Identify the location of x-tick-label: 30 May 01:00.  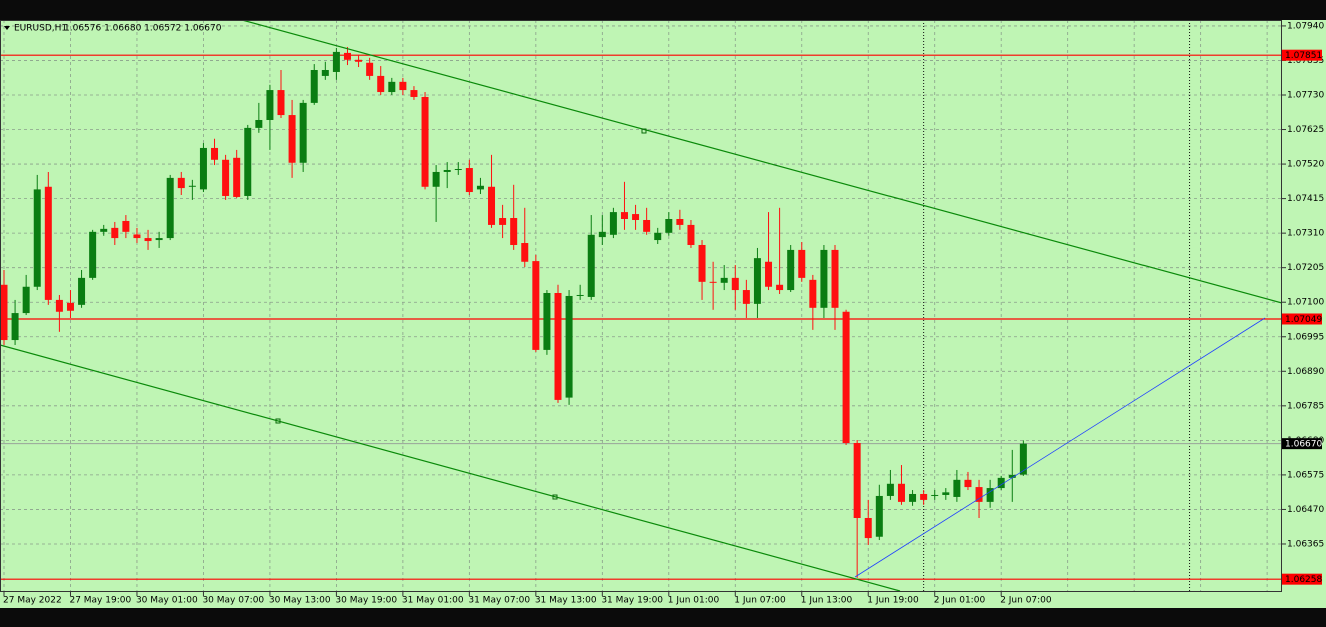
(167, 601).